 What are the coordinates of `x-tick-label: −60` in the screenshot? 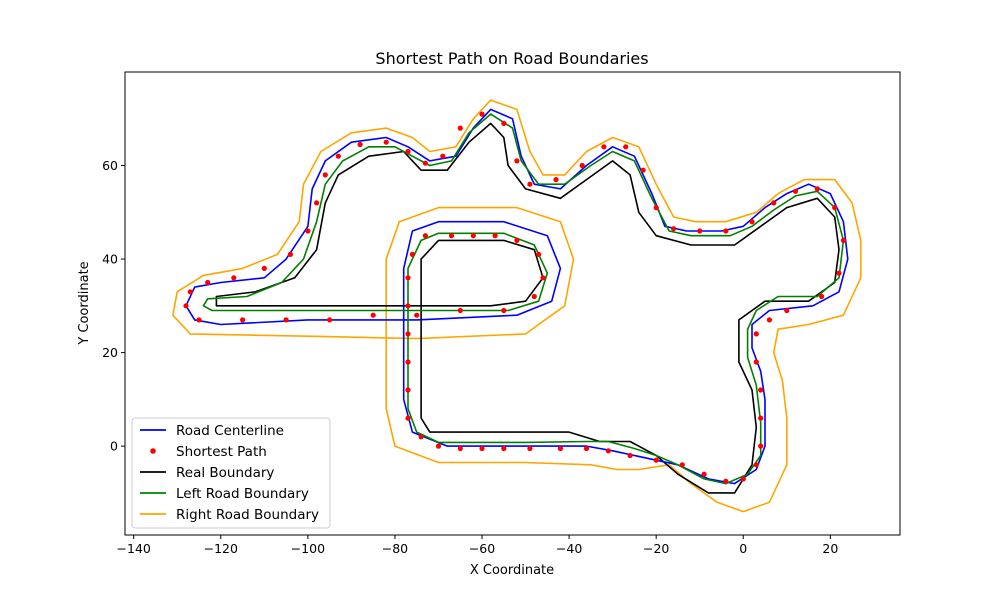 It's located at (482, 548).